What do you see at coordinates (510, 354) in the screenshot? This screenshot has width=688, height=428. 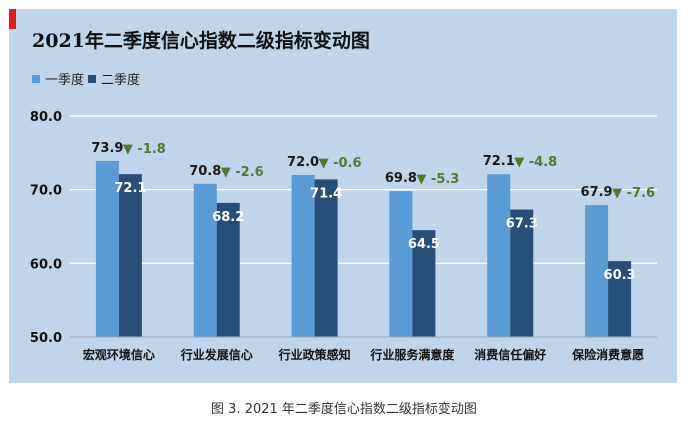 I see `x-tick-label: 消费信任偏好` at bounding box center [510, 354].